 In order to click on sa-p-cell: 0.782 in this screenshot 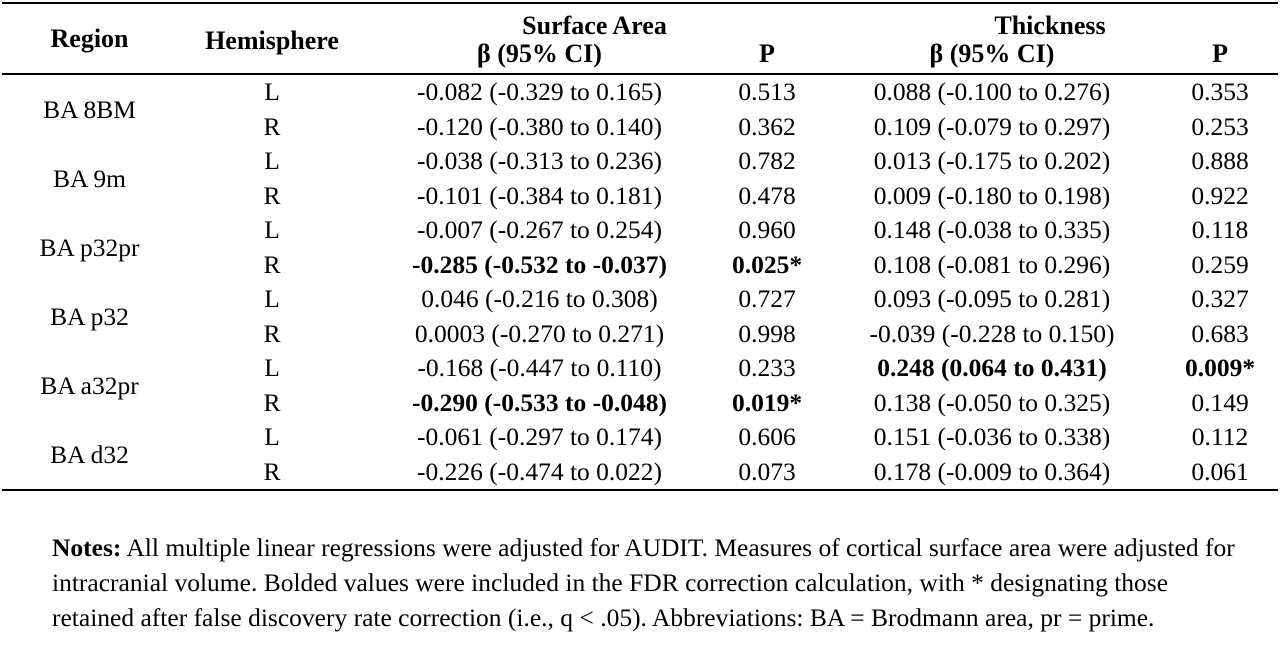, I will do `click(767, 161)`.